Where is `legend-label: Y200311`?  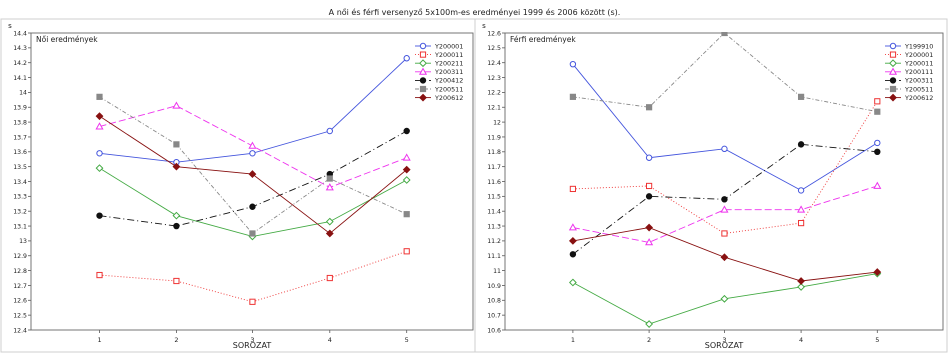 legend-label: Y200311 is located at coordinates (448, 72).